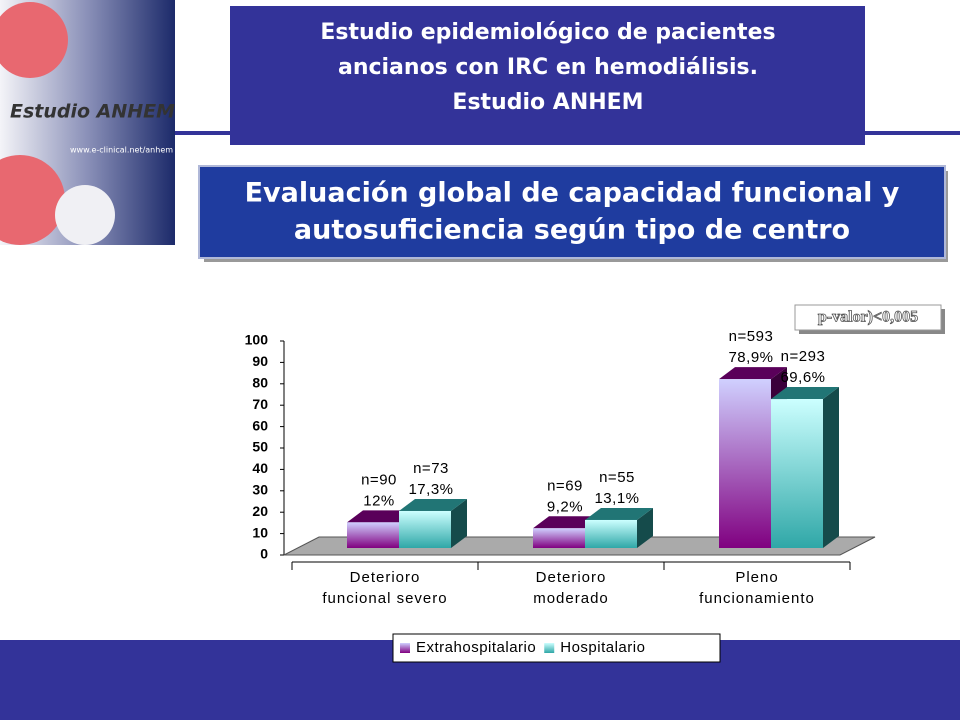 The height and width of the screenshot is (720, 960). I want to click on annotation: p-valor)<0,005, so click(868, 317).